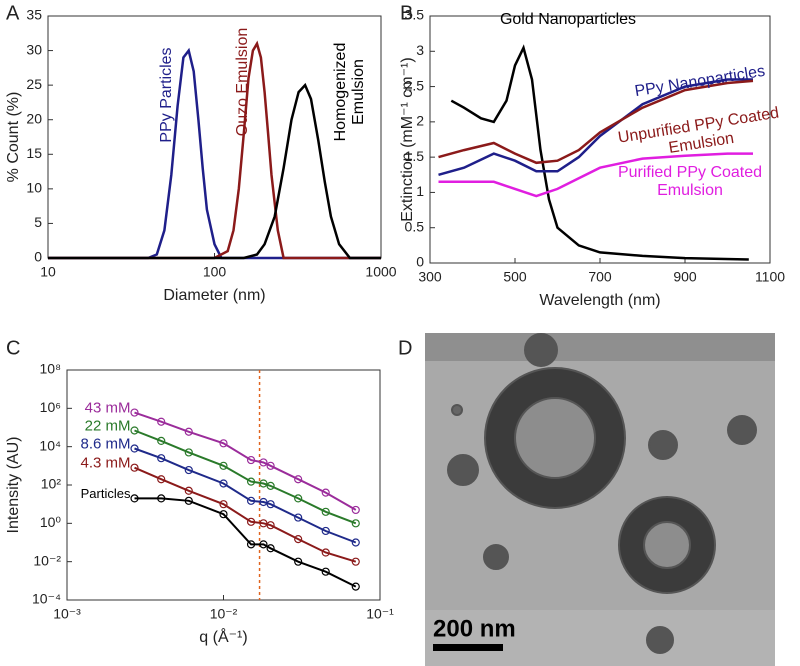 This screenshot has width=800, height=666. What do you see at coordinates (13, 13) in the screenshot?
I see `panel-label: A` at bounding box center [13, 13].